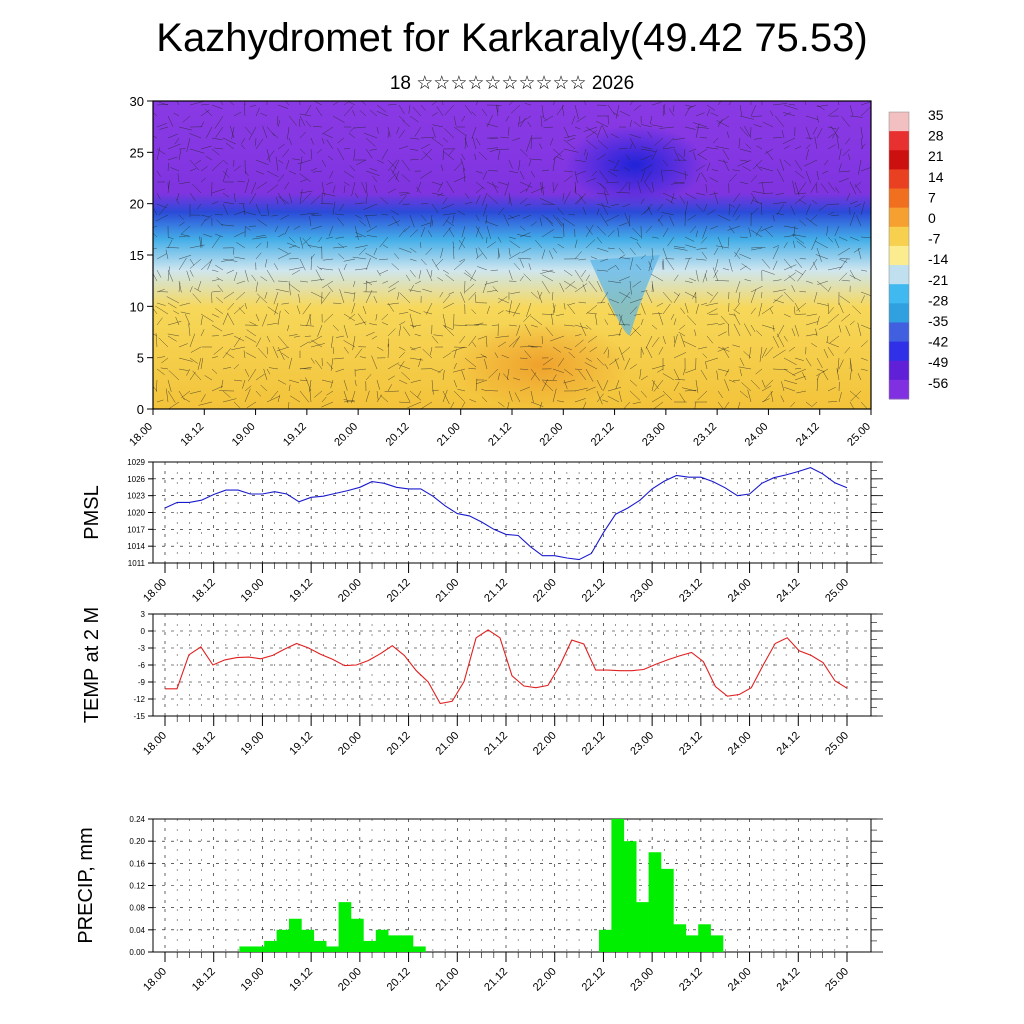 The height and width of the screenshot is (1024, 1024). What do you see at coordinates (936, 156) in the screenshot?
I see `colorbar-label: 21` at bounding box center [936, 156].